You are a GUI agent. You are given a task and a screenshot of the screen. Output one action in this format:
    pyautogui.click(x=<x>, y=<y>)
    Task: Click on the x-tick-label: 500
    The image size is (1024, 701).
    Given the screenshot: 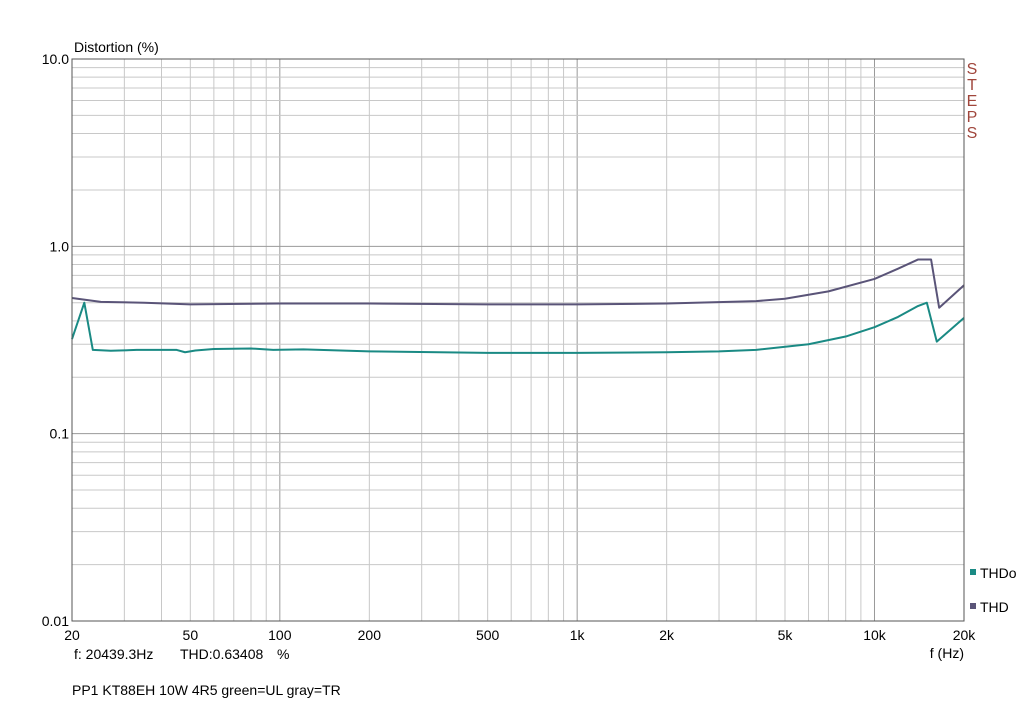 What is the action you would take?
    pyautogui.click(x=488, y=635)
    